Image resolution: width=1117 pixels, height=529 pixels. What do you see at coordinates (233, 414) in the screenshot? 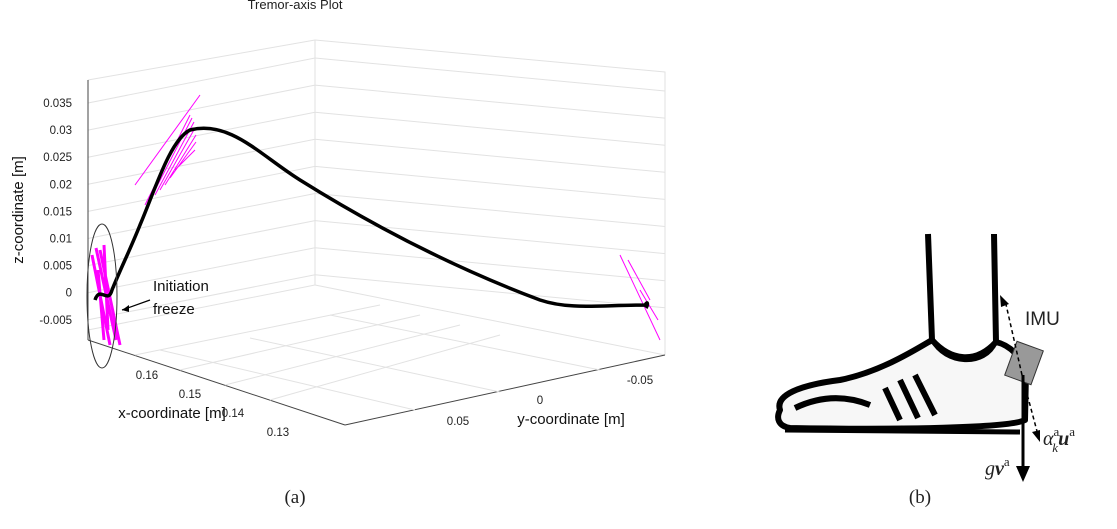
I see `x-tick-label: 0.14` at bounding box center [233, 414].